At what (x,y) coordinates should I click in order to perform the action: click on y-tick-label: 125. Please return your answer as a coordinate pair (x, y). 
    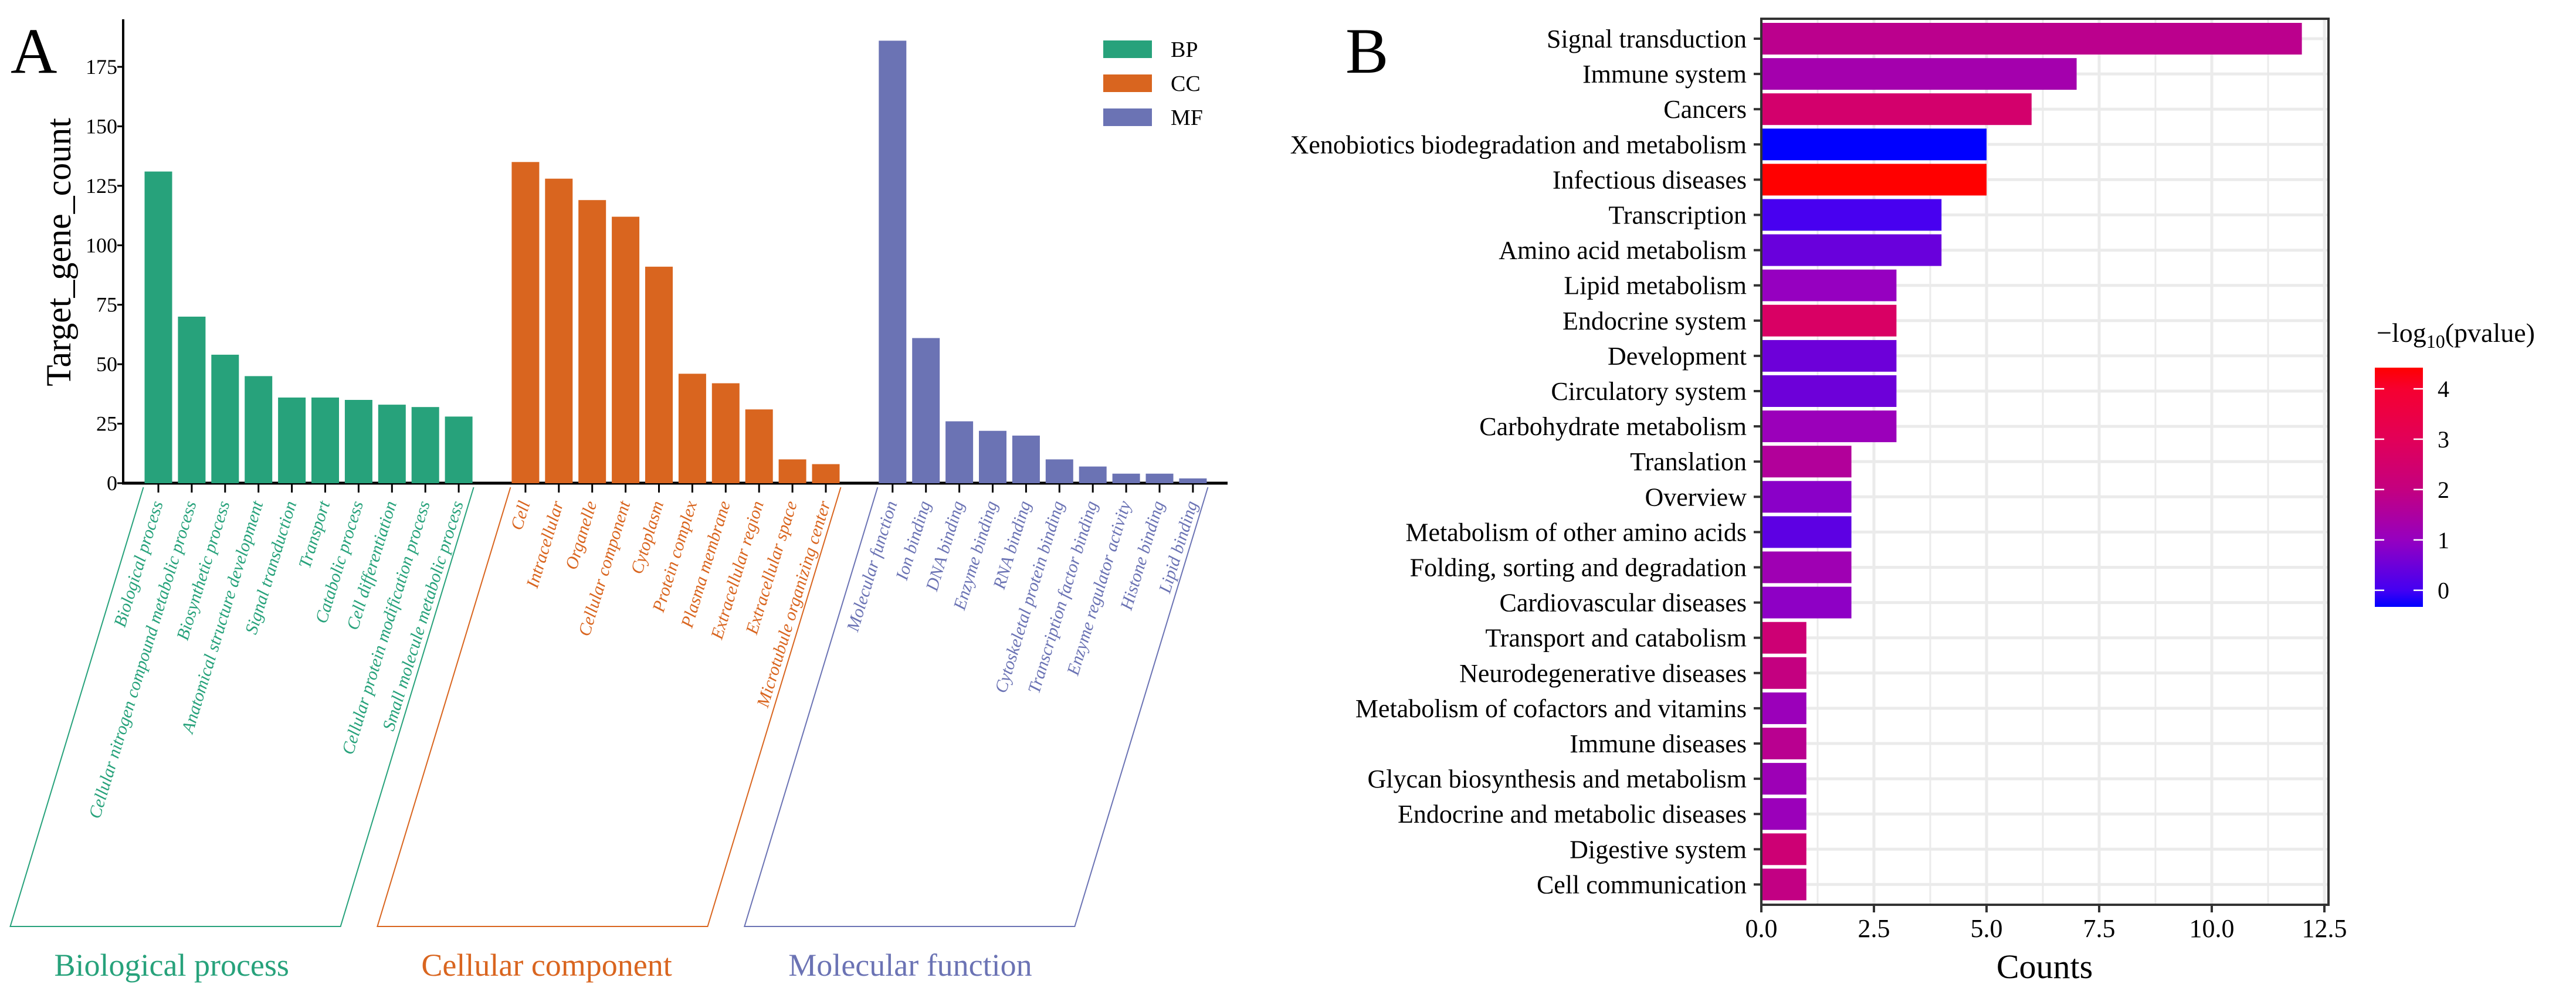
    Looking at the image, I should click on (102, 186).